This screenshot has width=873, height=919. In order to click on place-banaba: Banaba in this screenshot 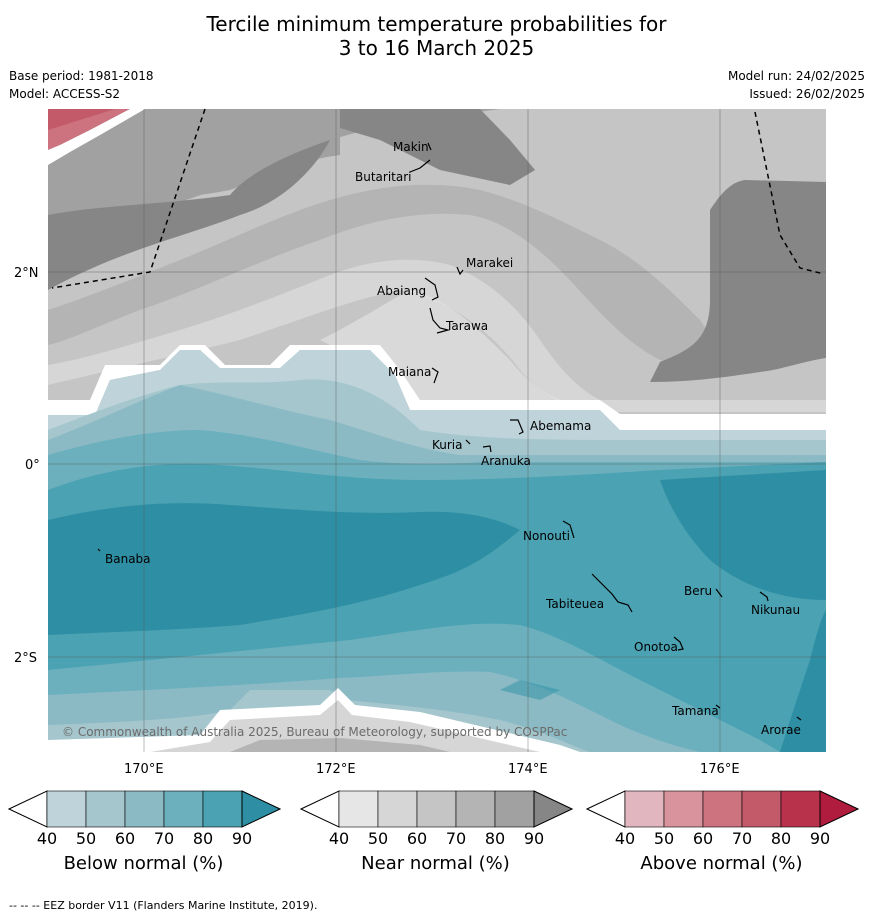, I will do `click(128, 559)`.